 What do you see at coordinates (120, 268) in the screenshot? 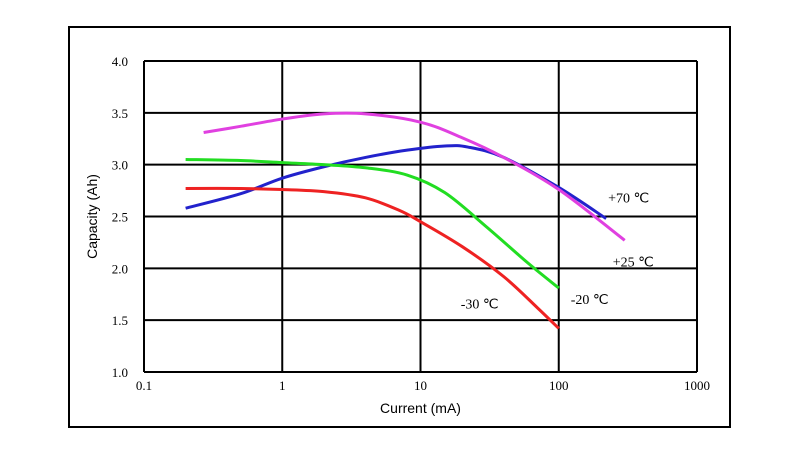
I see `y-tick-label: 2.0` at bounding box center [120, 268].